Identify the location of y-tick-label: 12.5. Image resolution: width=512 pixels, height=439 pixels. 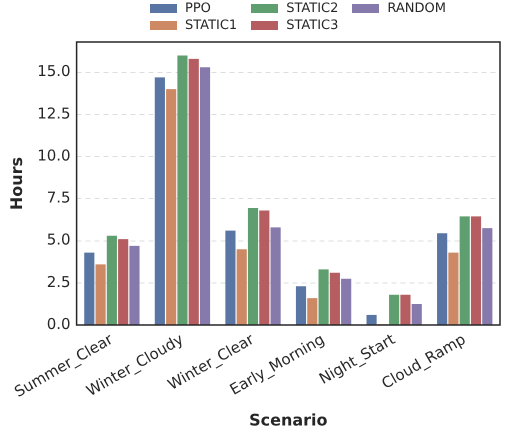
(54, 113).